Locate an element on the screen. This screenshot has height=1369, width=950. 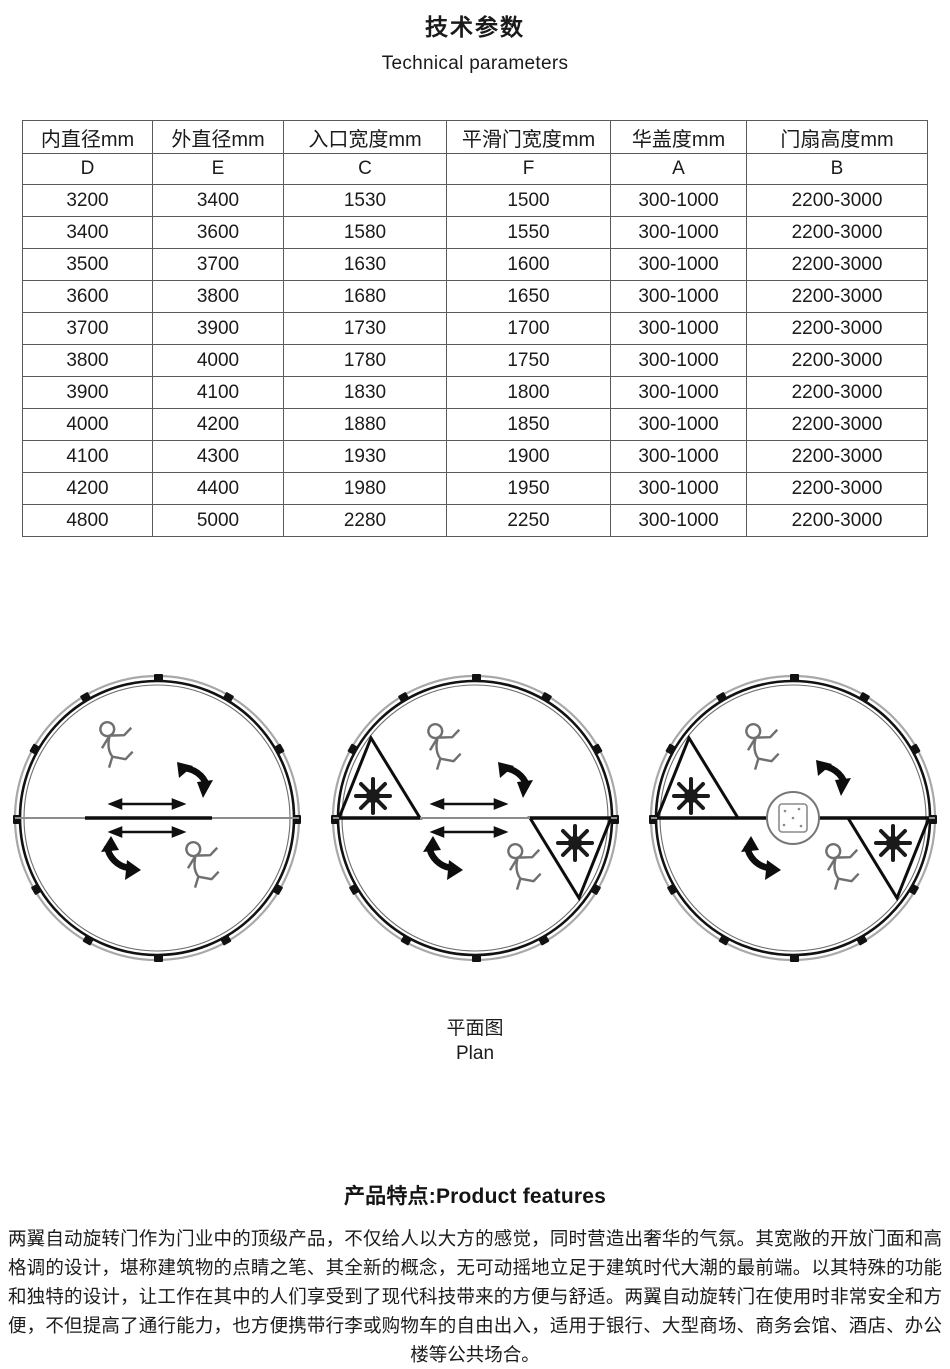
table-cell: 1550 is located at coordinates (528, 232).